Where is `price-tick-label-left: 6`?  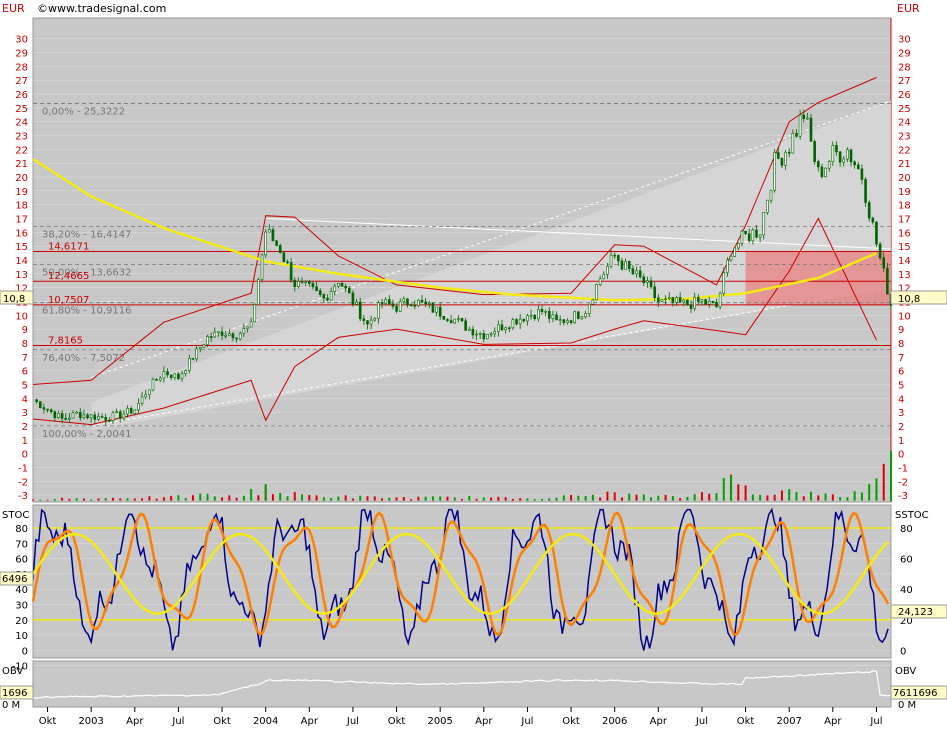 price-tick-label-left: 6 is located at coordinates (25, 372).